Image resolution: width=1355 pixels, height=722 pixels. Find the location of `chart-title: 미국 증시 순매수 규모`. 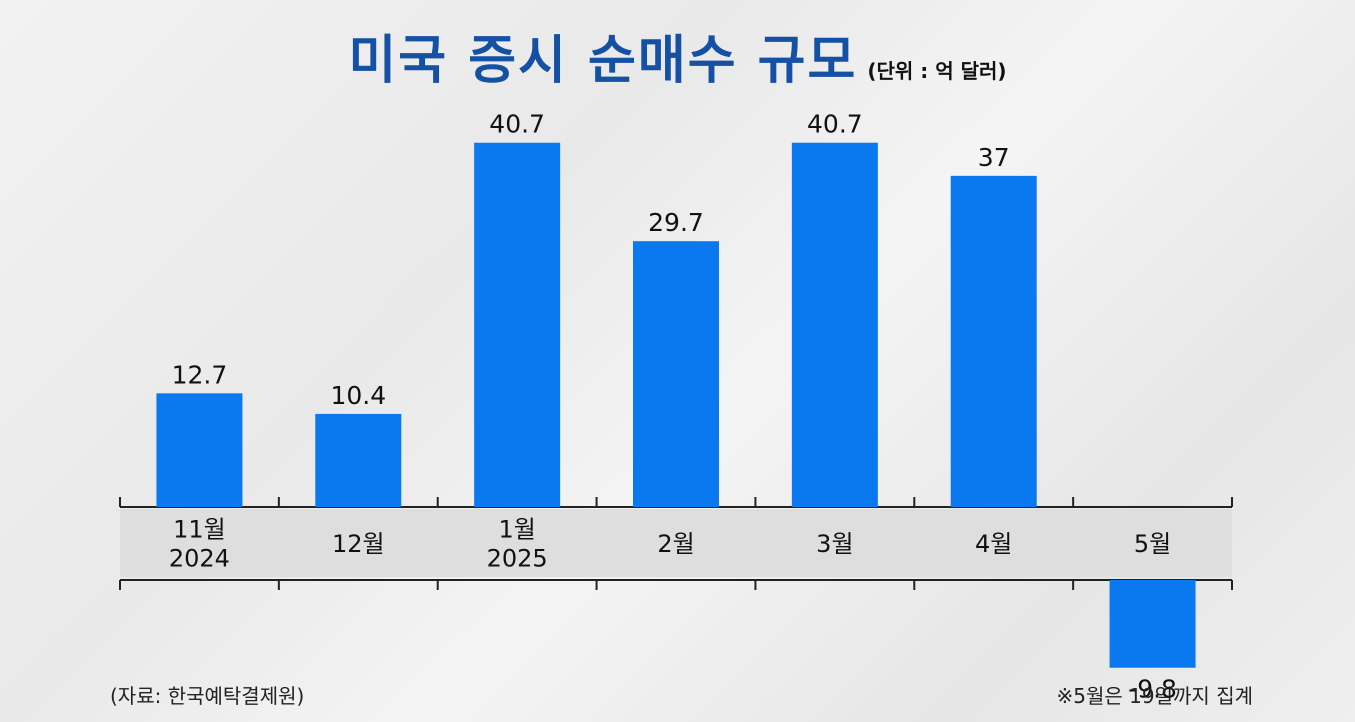

chart-title: 미국 증시 순매수 규모 is located at coordinates (603, 61).